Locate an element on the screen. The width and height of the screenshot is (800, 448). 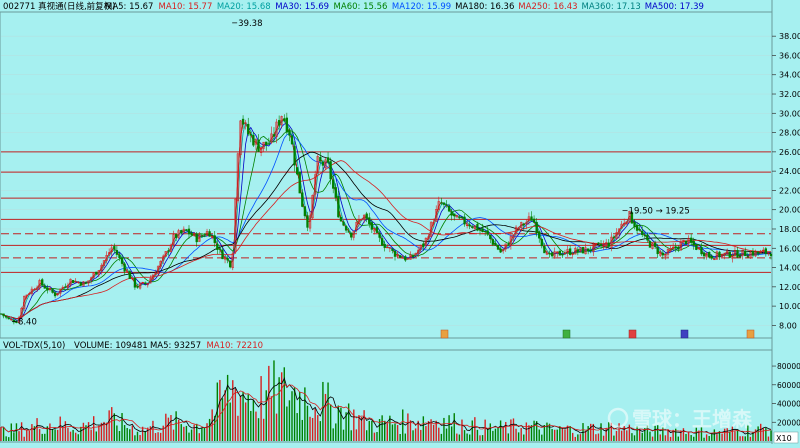
corner-label-box is located at coordinates (786, 437).